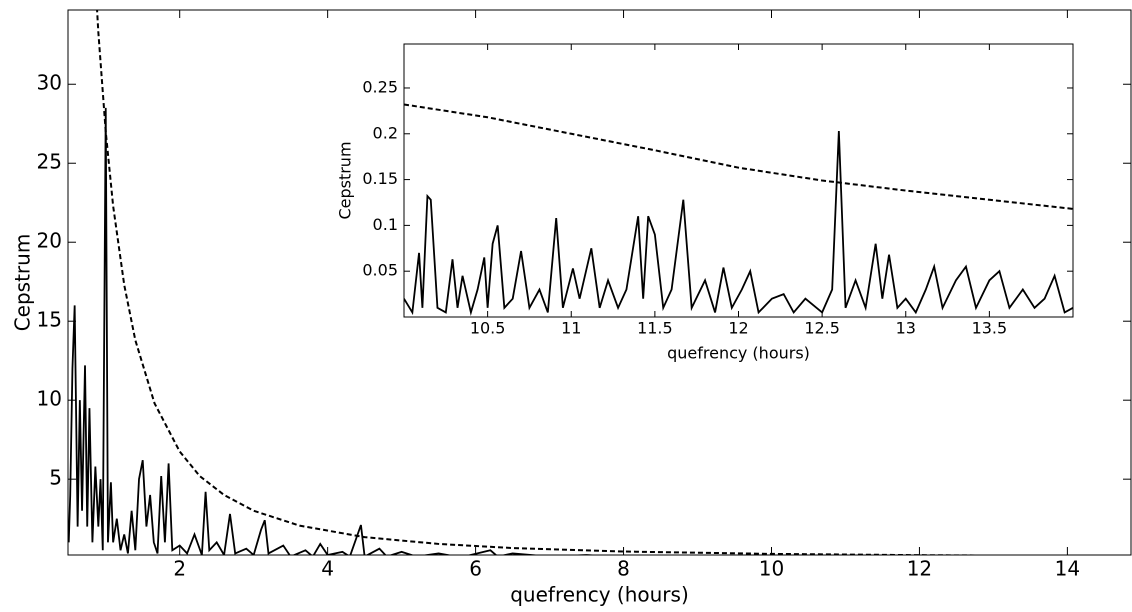 Image resolution: width=1132 pixels, height=612 pixels. I want to click on y-tick-label: 0.15, so click(380, 178).